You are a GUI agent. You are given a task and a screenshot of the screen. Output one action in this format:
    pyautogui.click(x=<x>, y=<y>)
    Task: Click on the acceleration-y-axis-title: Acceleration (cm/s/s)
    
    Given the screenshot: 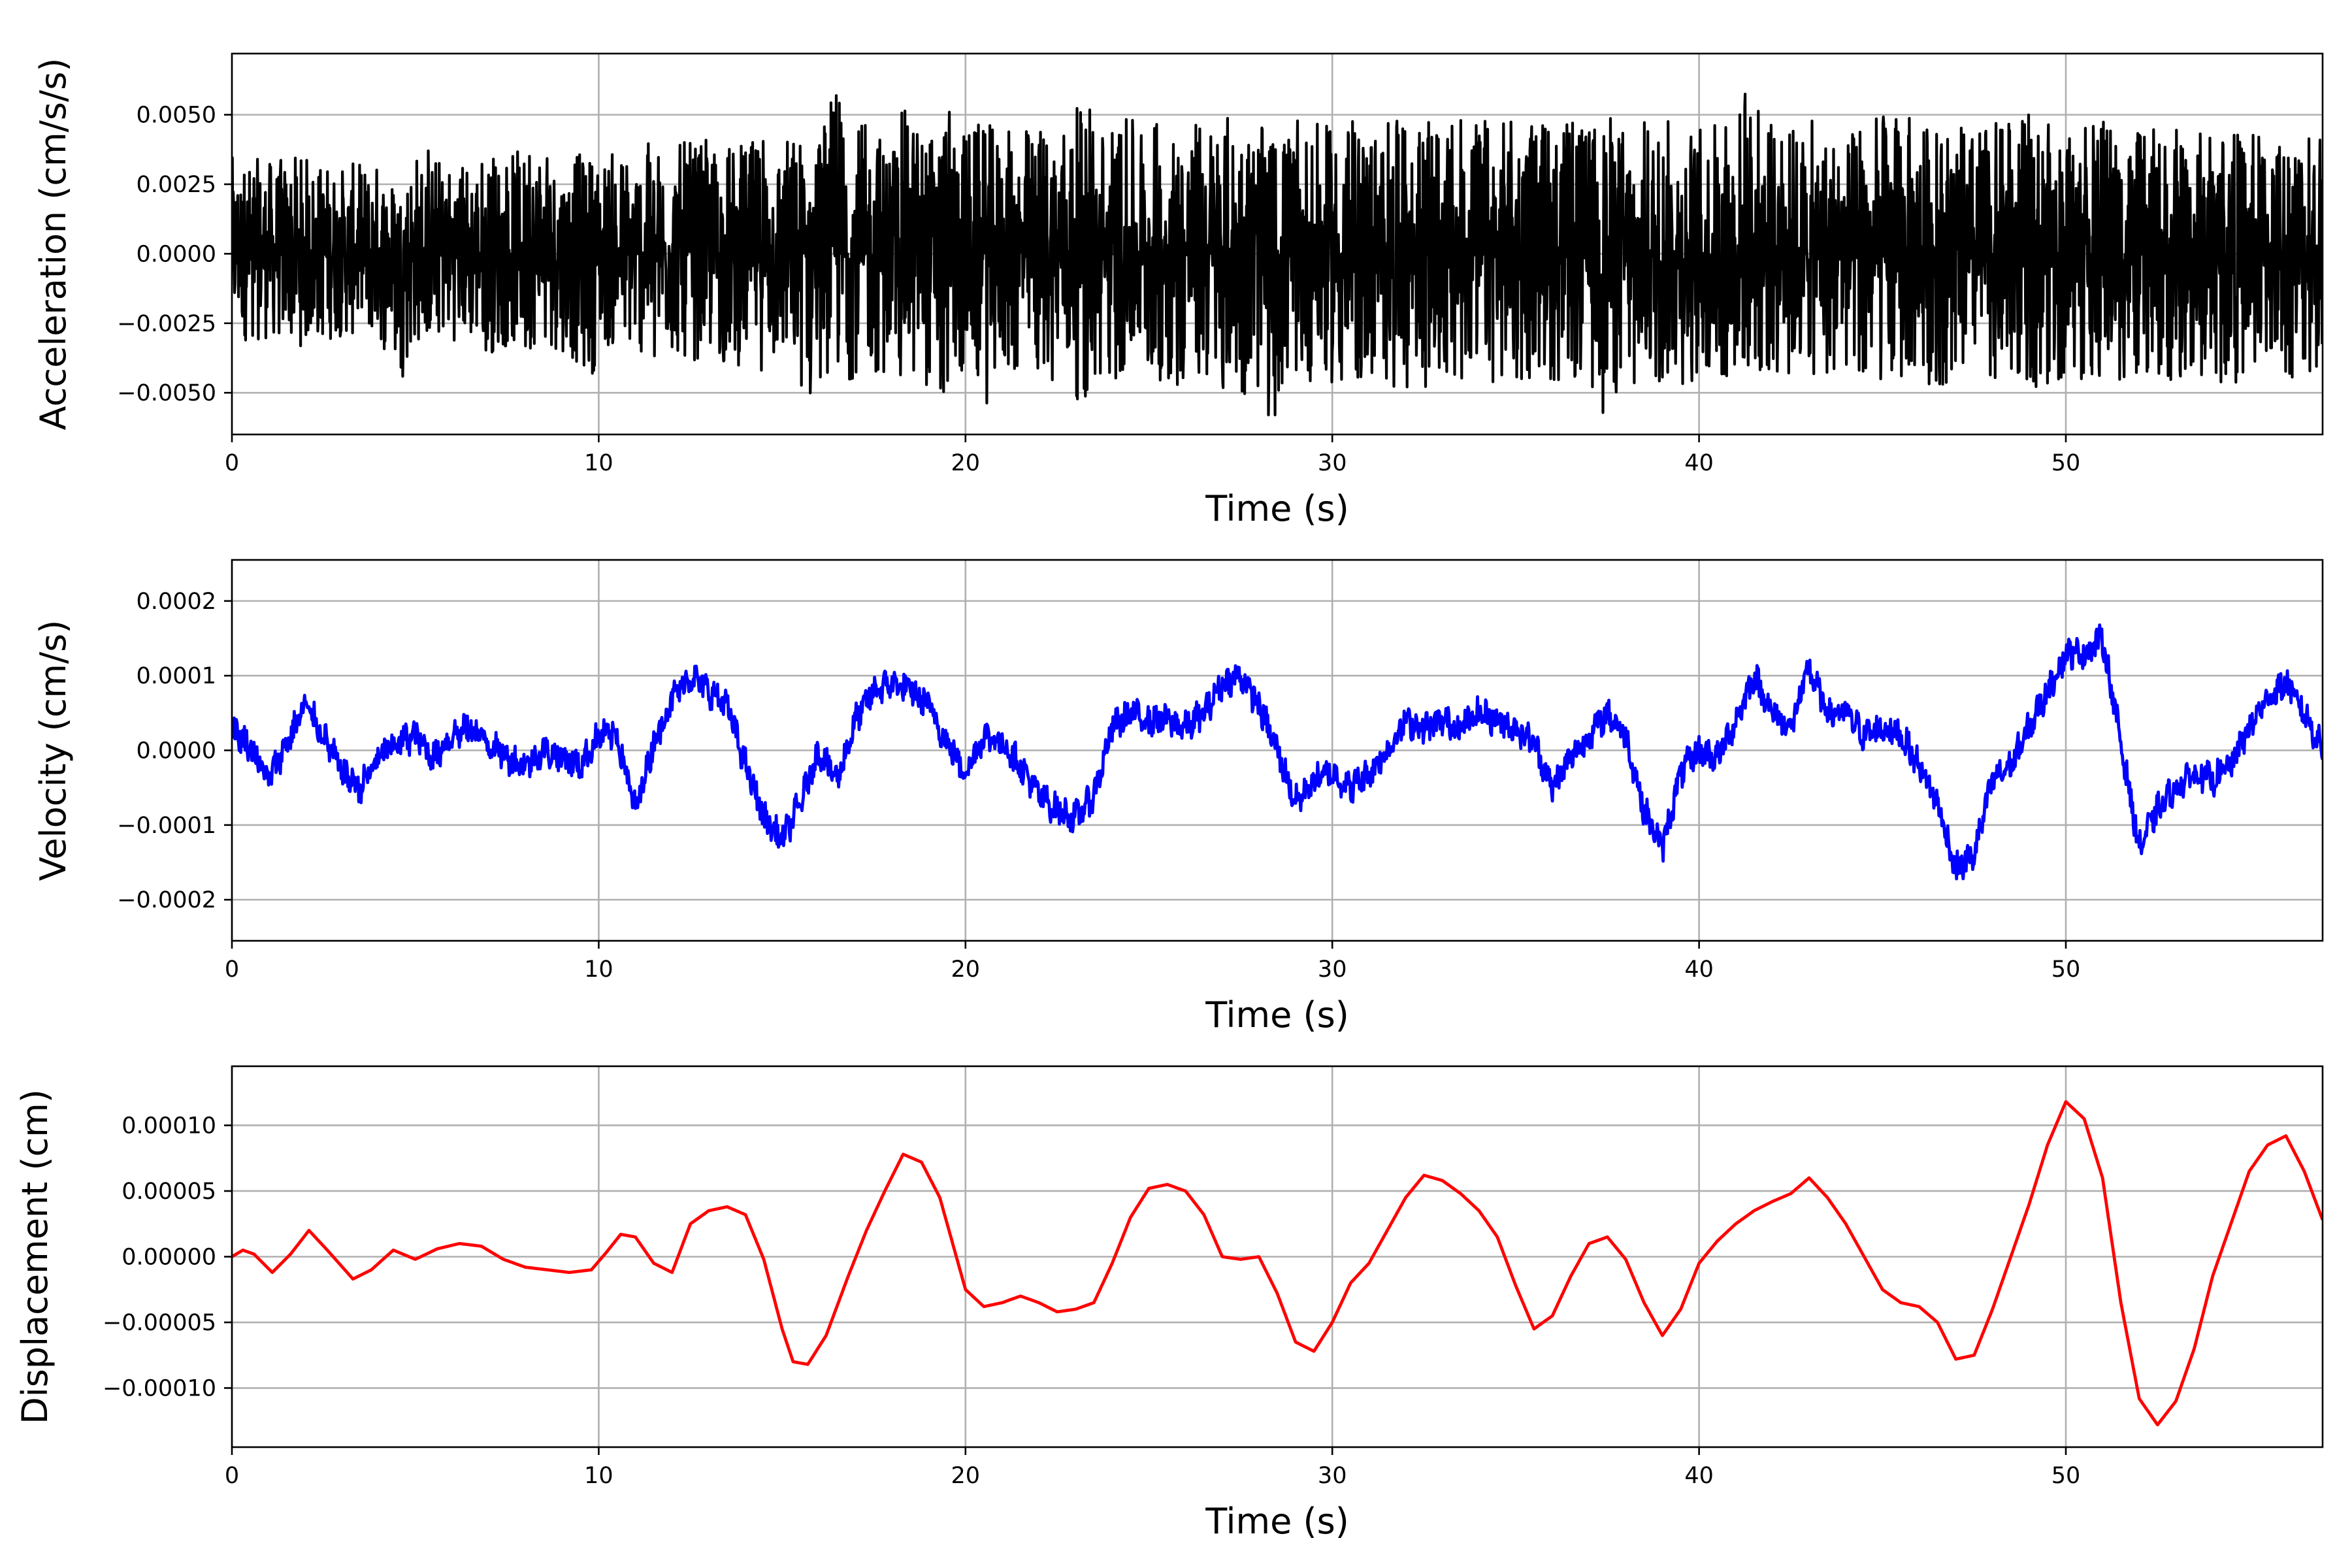 What is the action you would take?
    pyautogui.click(x=53, y=244)
    